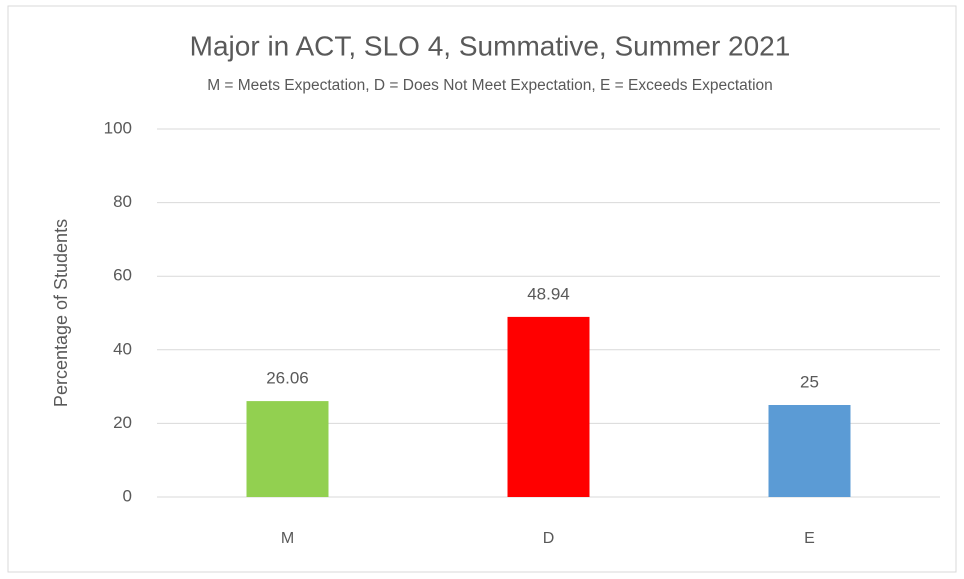 The height and width of the screenshot is (579, 964). What do you see at coordinates (809, 538) in the screenshot?
I see `x-tick-label: E` at bounding box center [809, 538].